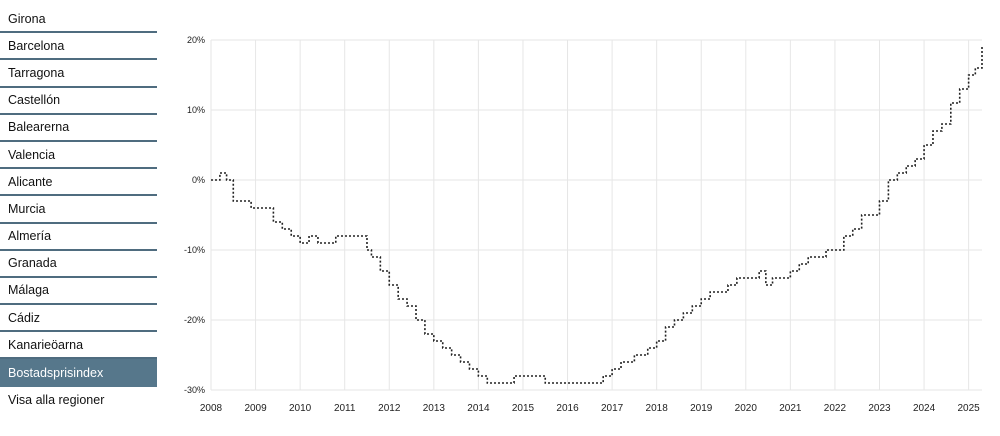 This screenshot has width=1000, height=436. What do you see at coordinates (746, 408) in the screenshot?
I see `x-tick-label: 2020` at bounding box center [746, 408].